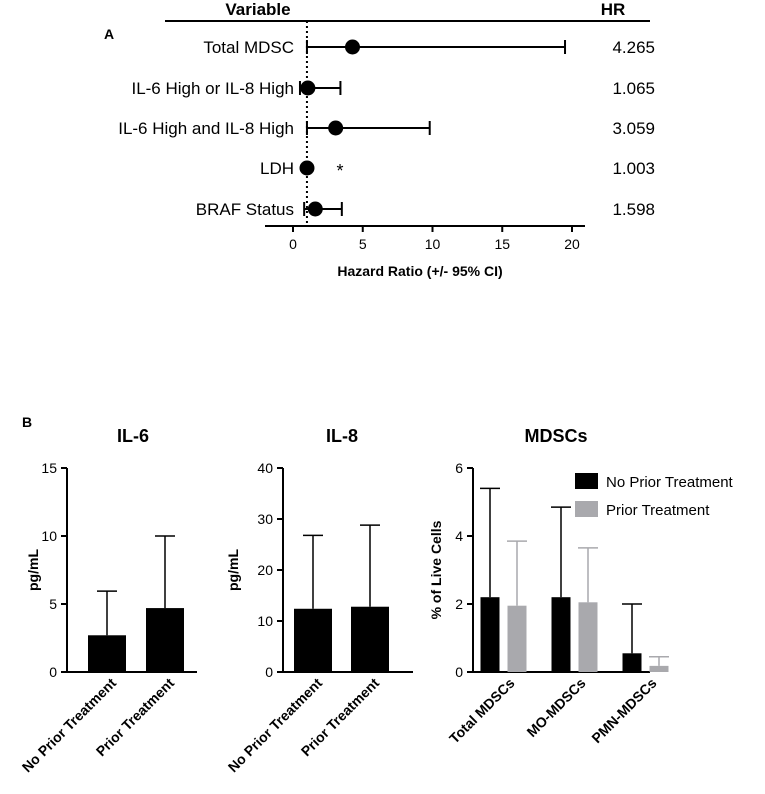 The width and height of the screenshot is (765, 794). I want to click on hr-value: 4.265, so click(633, 47).